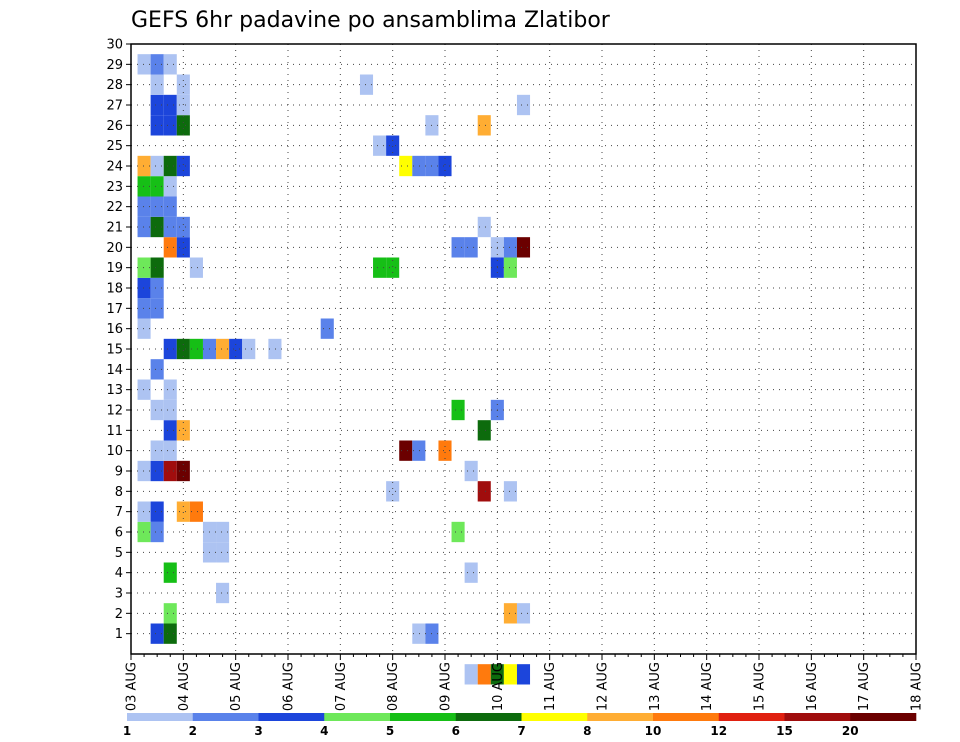  I want to click on y-tick-label: 17, so click(114, 309).